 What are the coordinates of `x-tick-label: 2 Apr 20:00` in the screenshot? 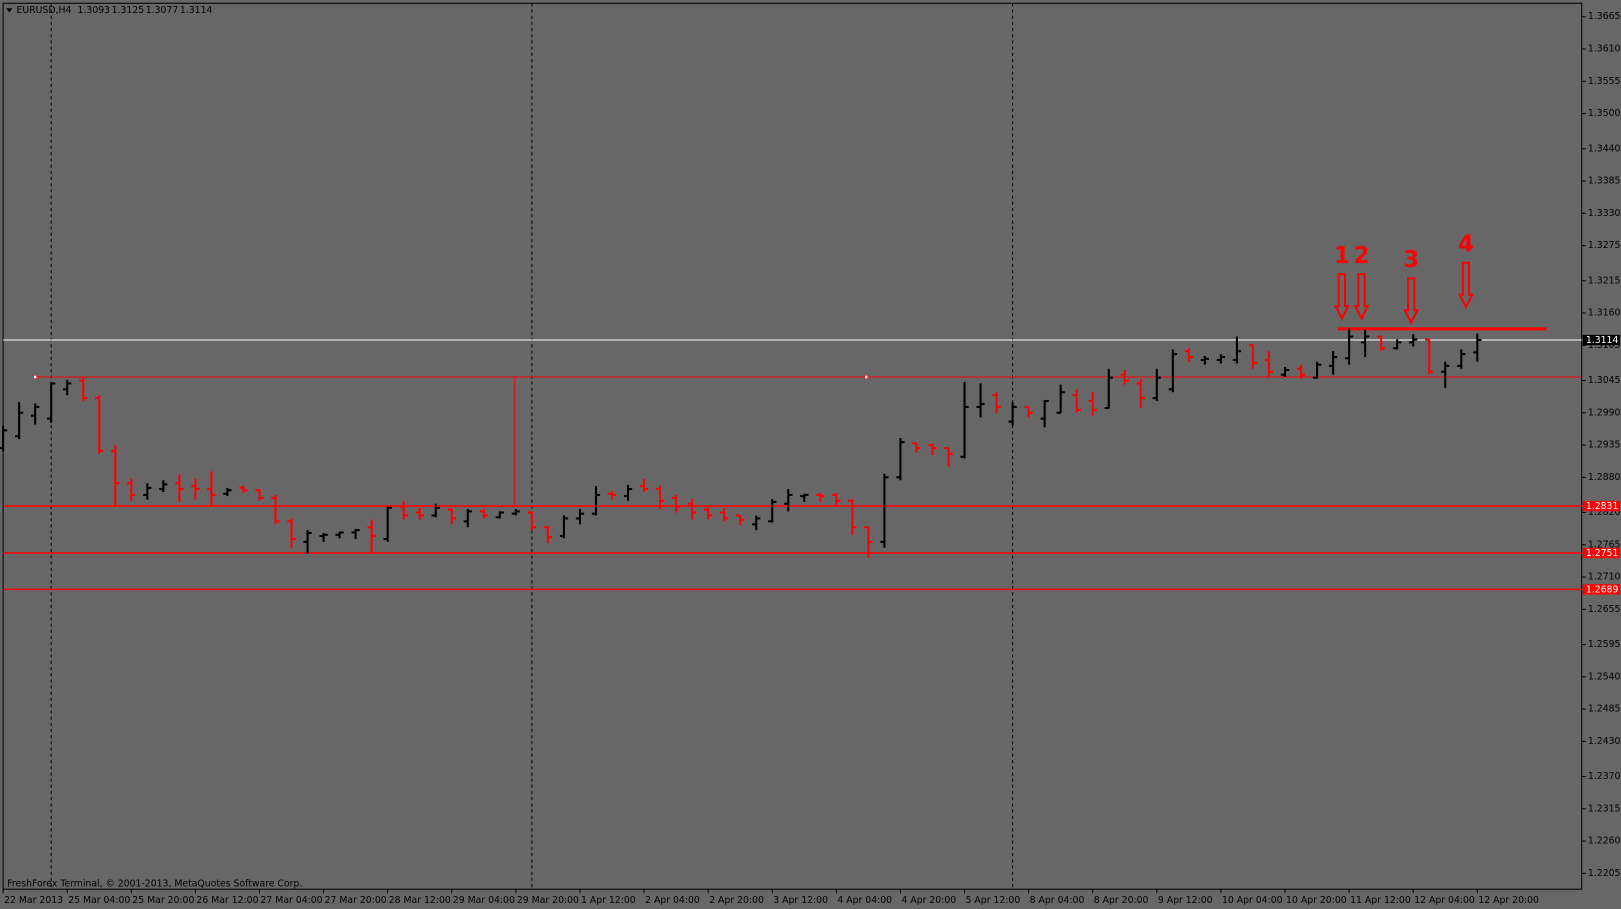 It's located at (736, 900).